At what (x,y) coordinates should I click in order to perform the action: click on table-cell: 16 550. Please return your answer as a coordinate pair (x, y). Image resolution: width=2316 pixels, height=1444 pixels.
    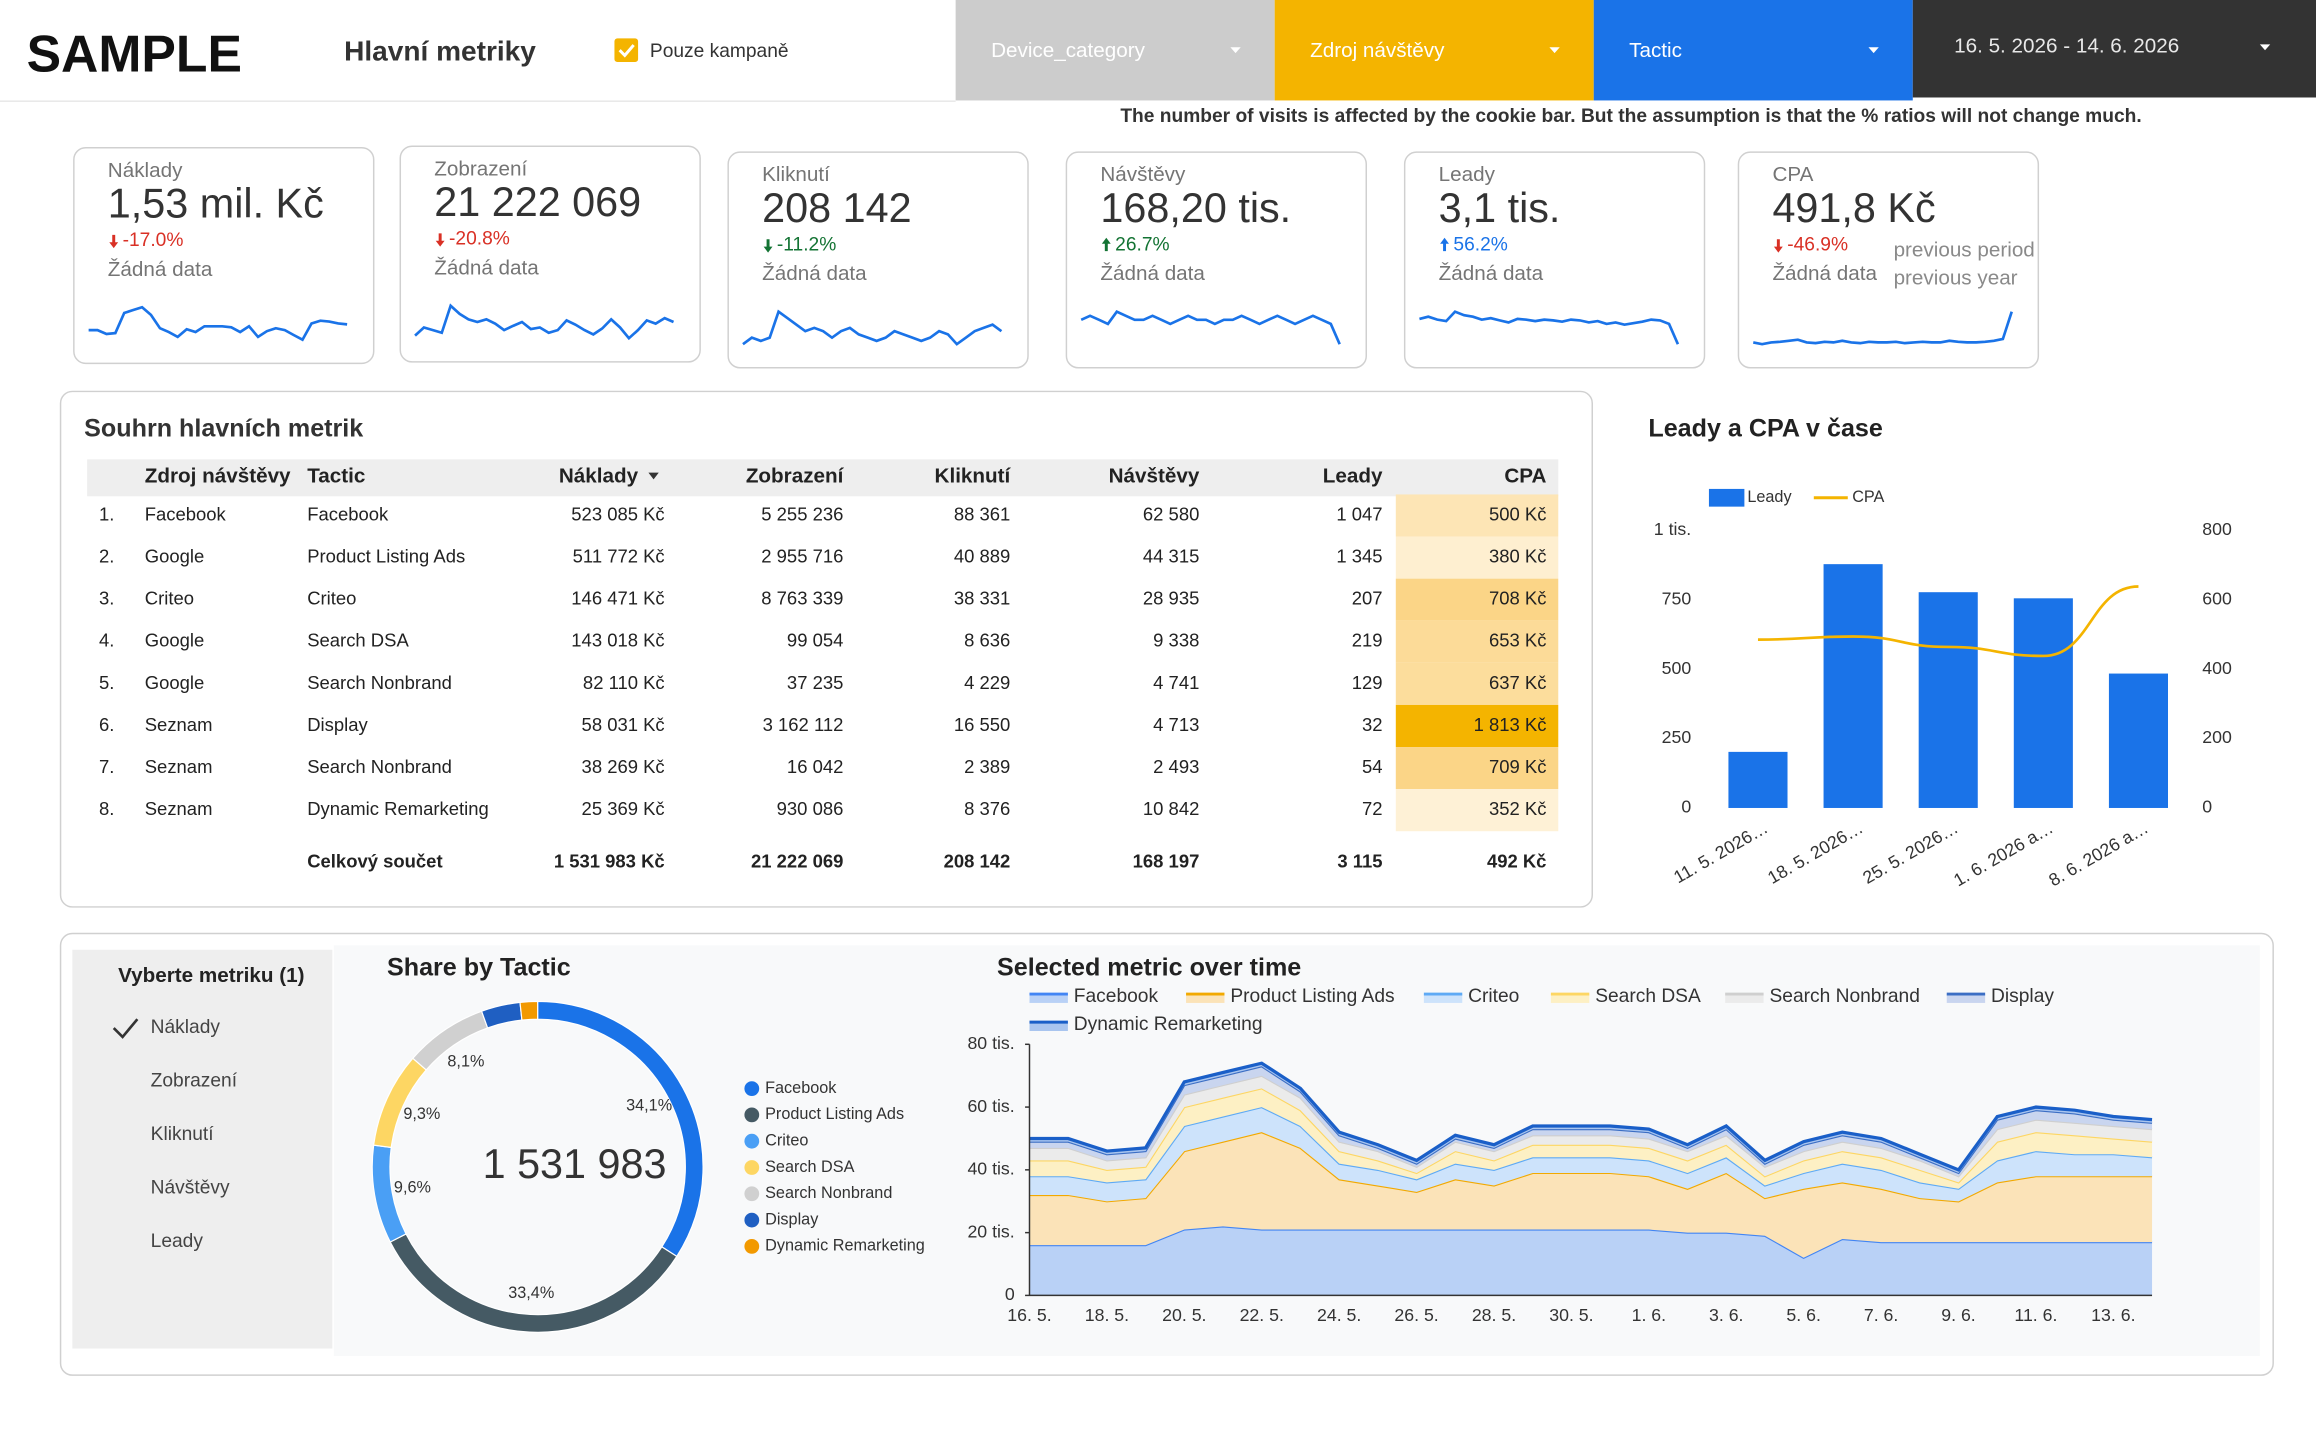
    Looking at the image, I should click on (982, 724).